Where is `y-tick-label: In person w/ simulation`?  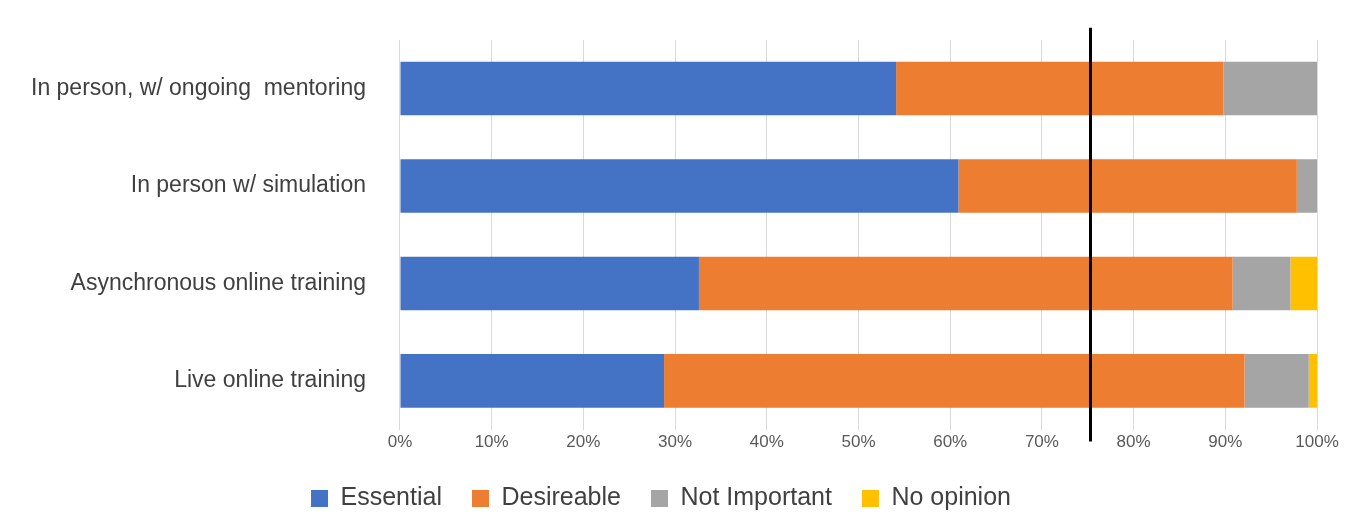
y-tick-label: In person w/ simulation is located at coordinates (248, 184).